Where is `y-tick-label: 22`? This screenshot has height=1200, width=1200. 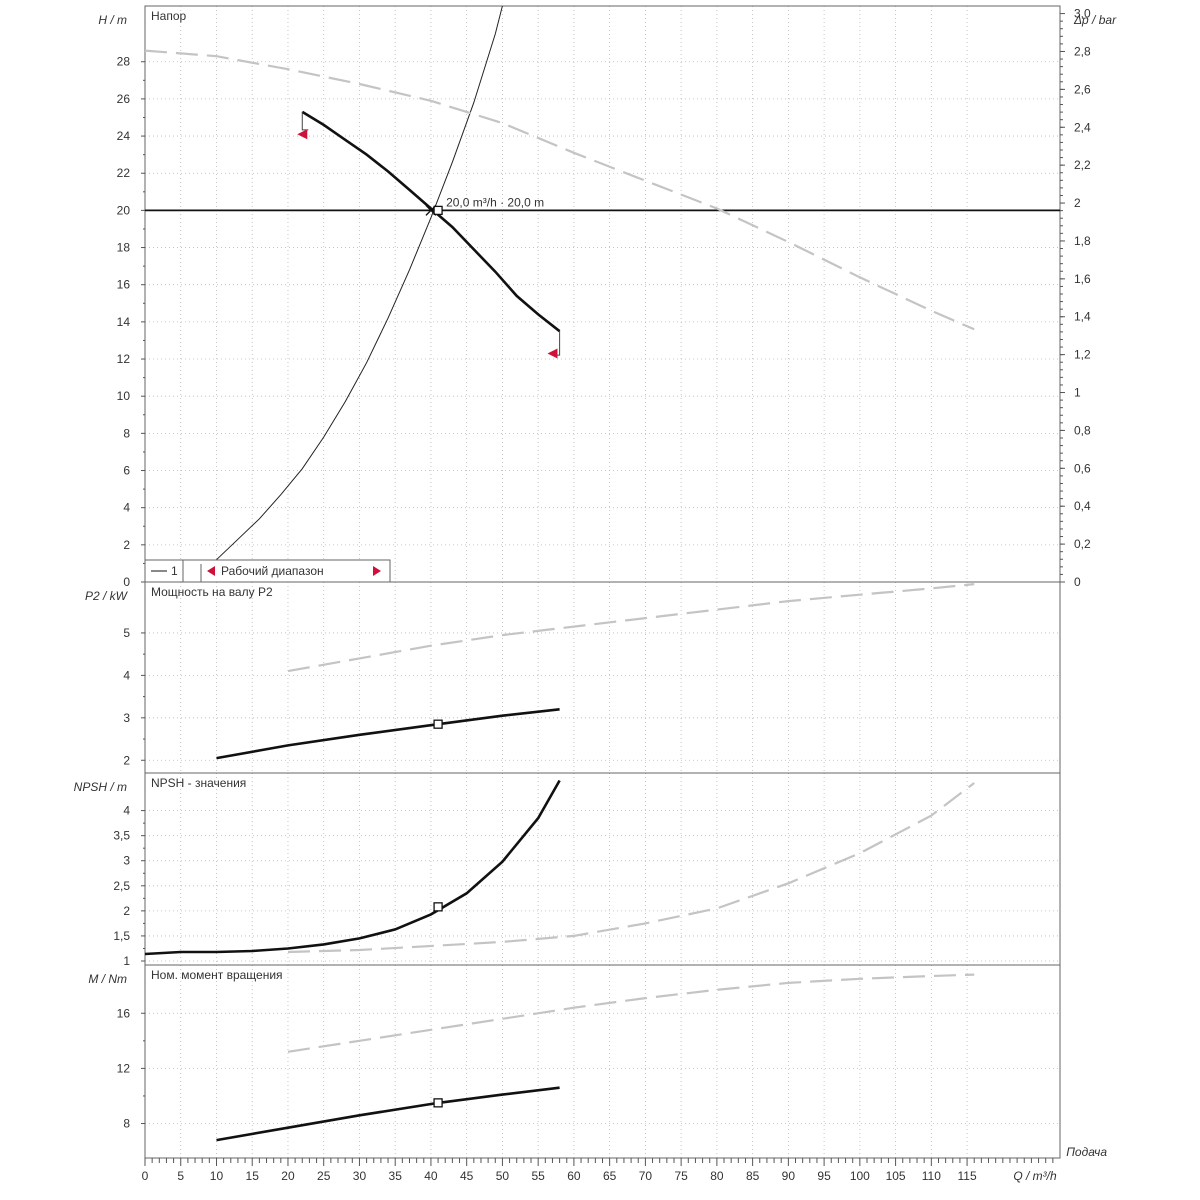 y-tick-label: 22 is located at coordinates (124, 173).